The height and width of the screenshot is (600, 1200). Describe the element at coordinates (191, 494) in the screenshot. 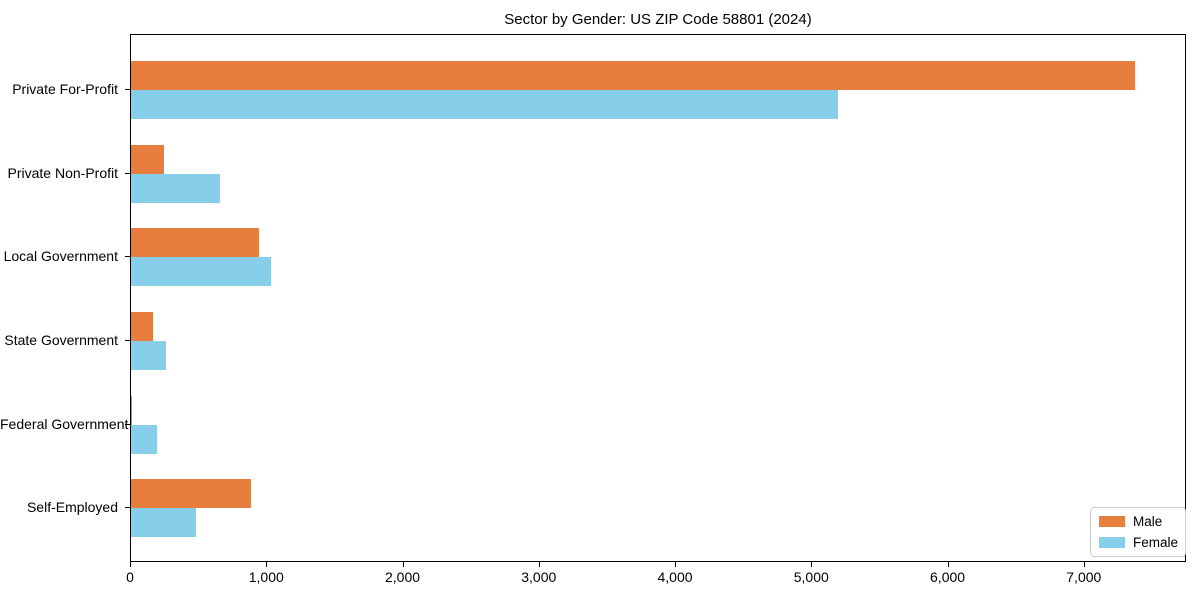

I see `bar-male-self-employed` at that location.